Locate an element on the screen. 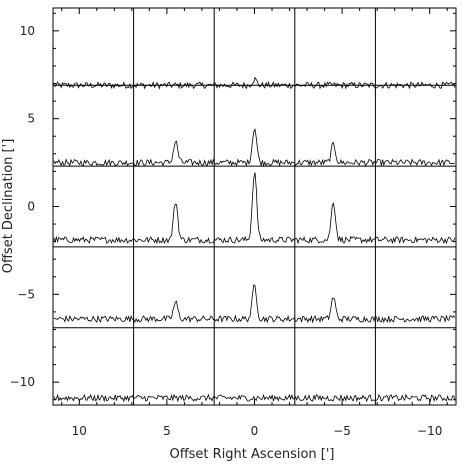 The height and width of the screenshot is (465, 463). x-tick-label: 0 is located at coordinates (255, 431).